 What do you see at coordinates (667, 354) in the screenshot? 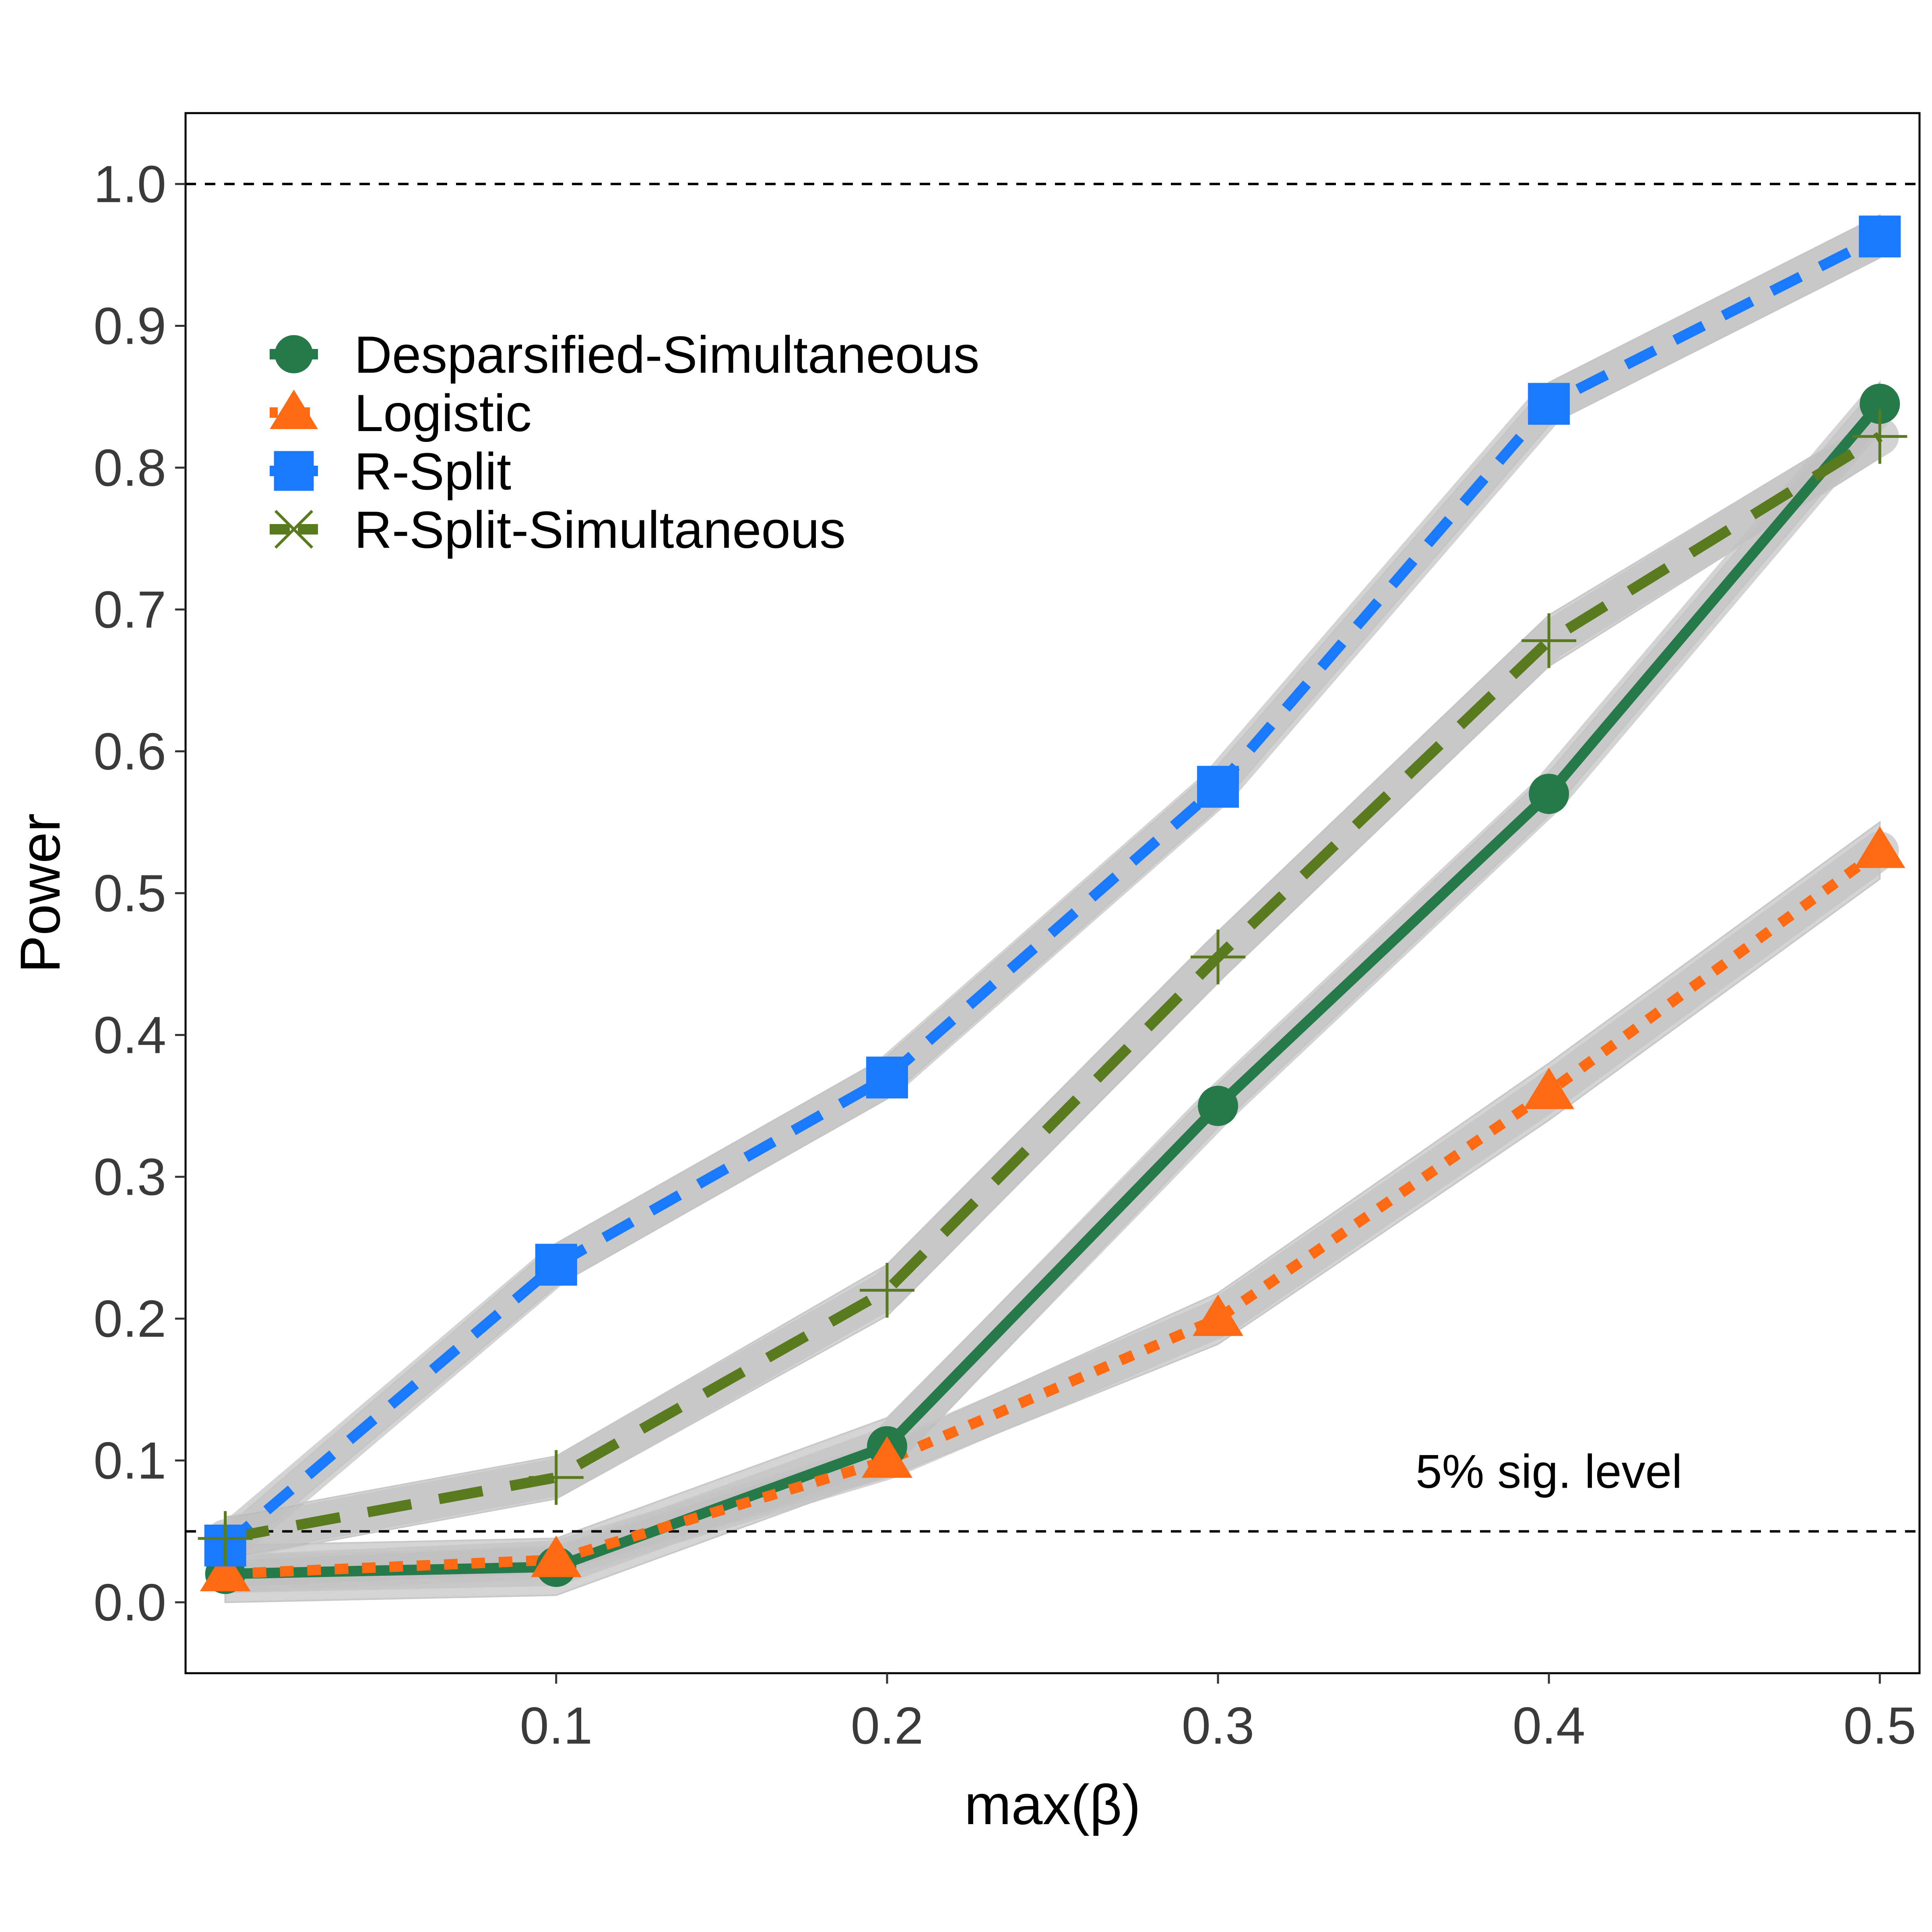
I see `legend-label: Desparsified-Simultaneous` at bounding box center [667, 354].